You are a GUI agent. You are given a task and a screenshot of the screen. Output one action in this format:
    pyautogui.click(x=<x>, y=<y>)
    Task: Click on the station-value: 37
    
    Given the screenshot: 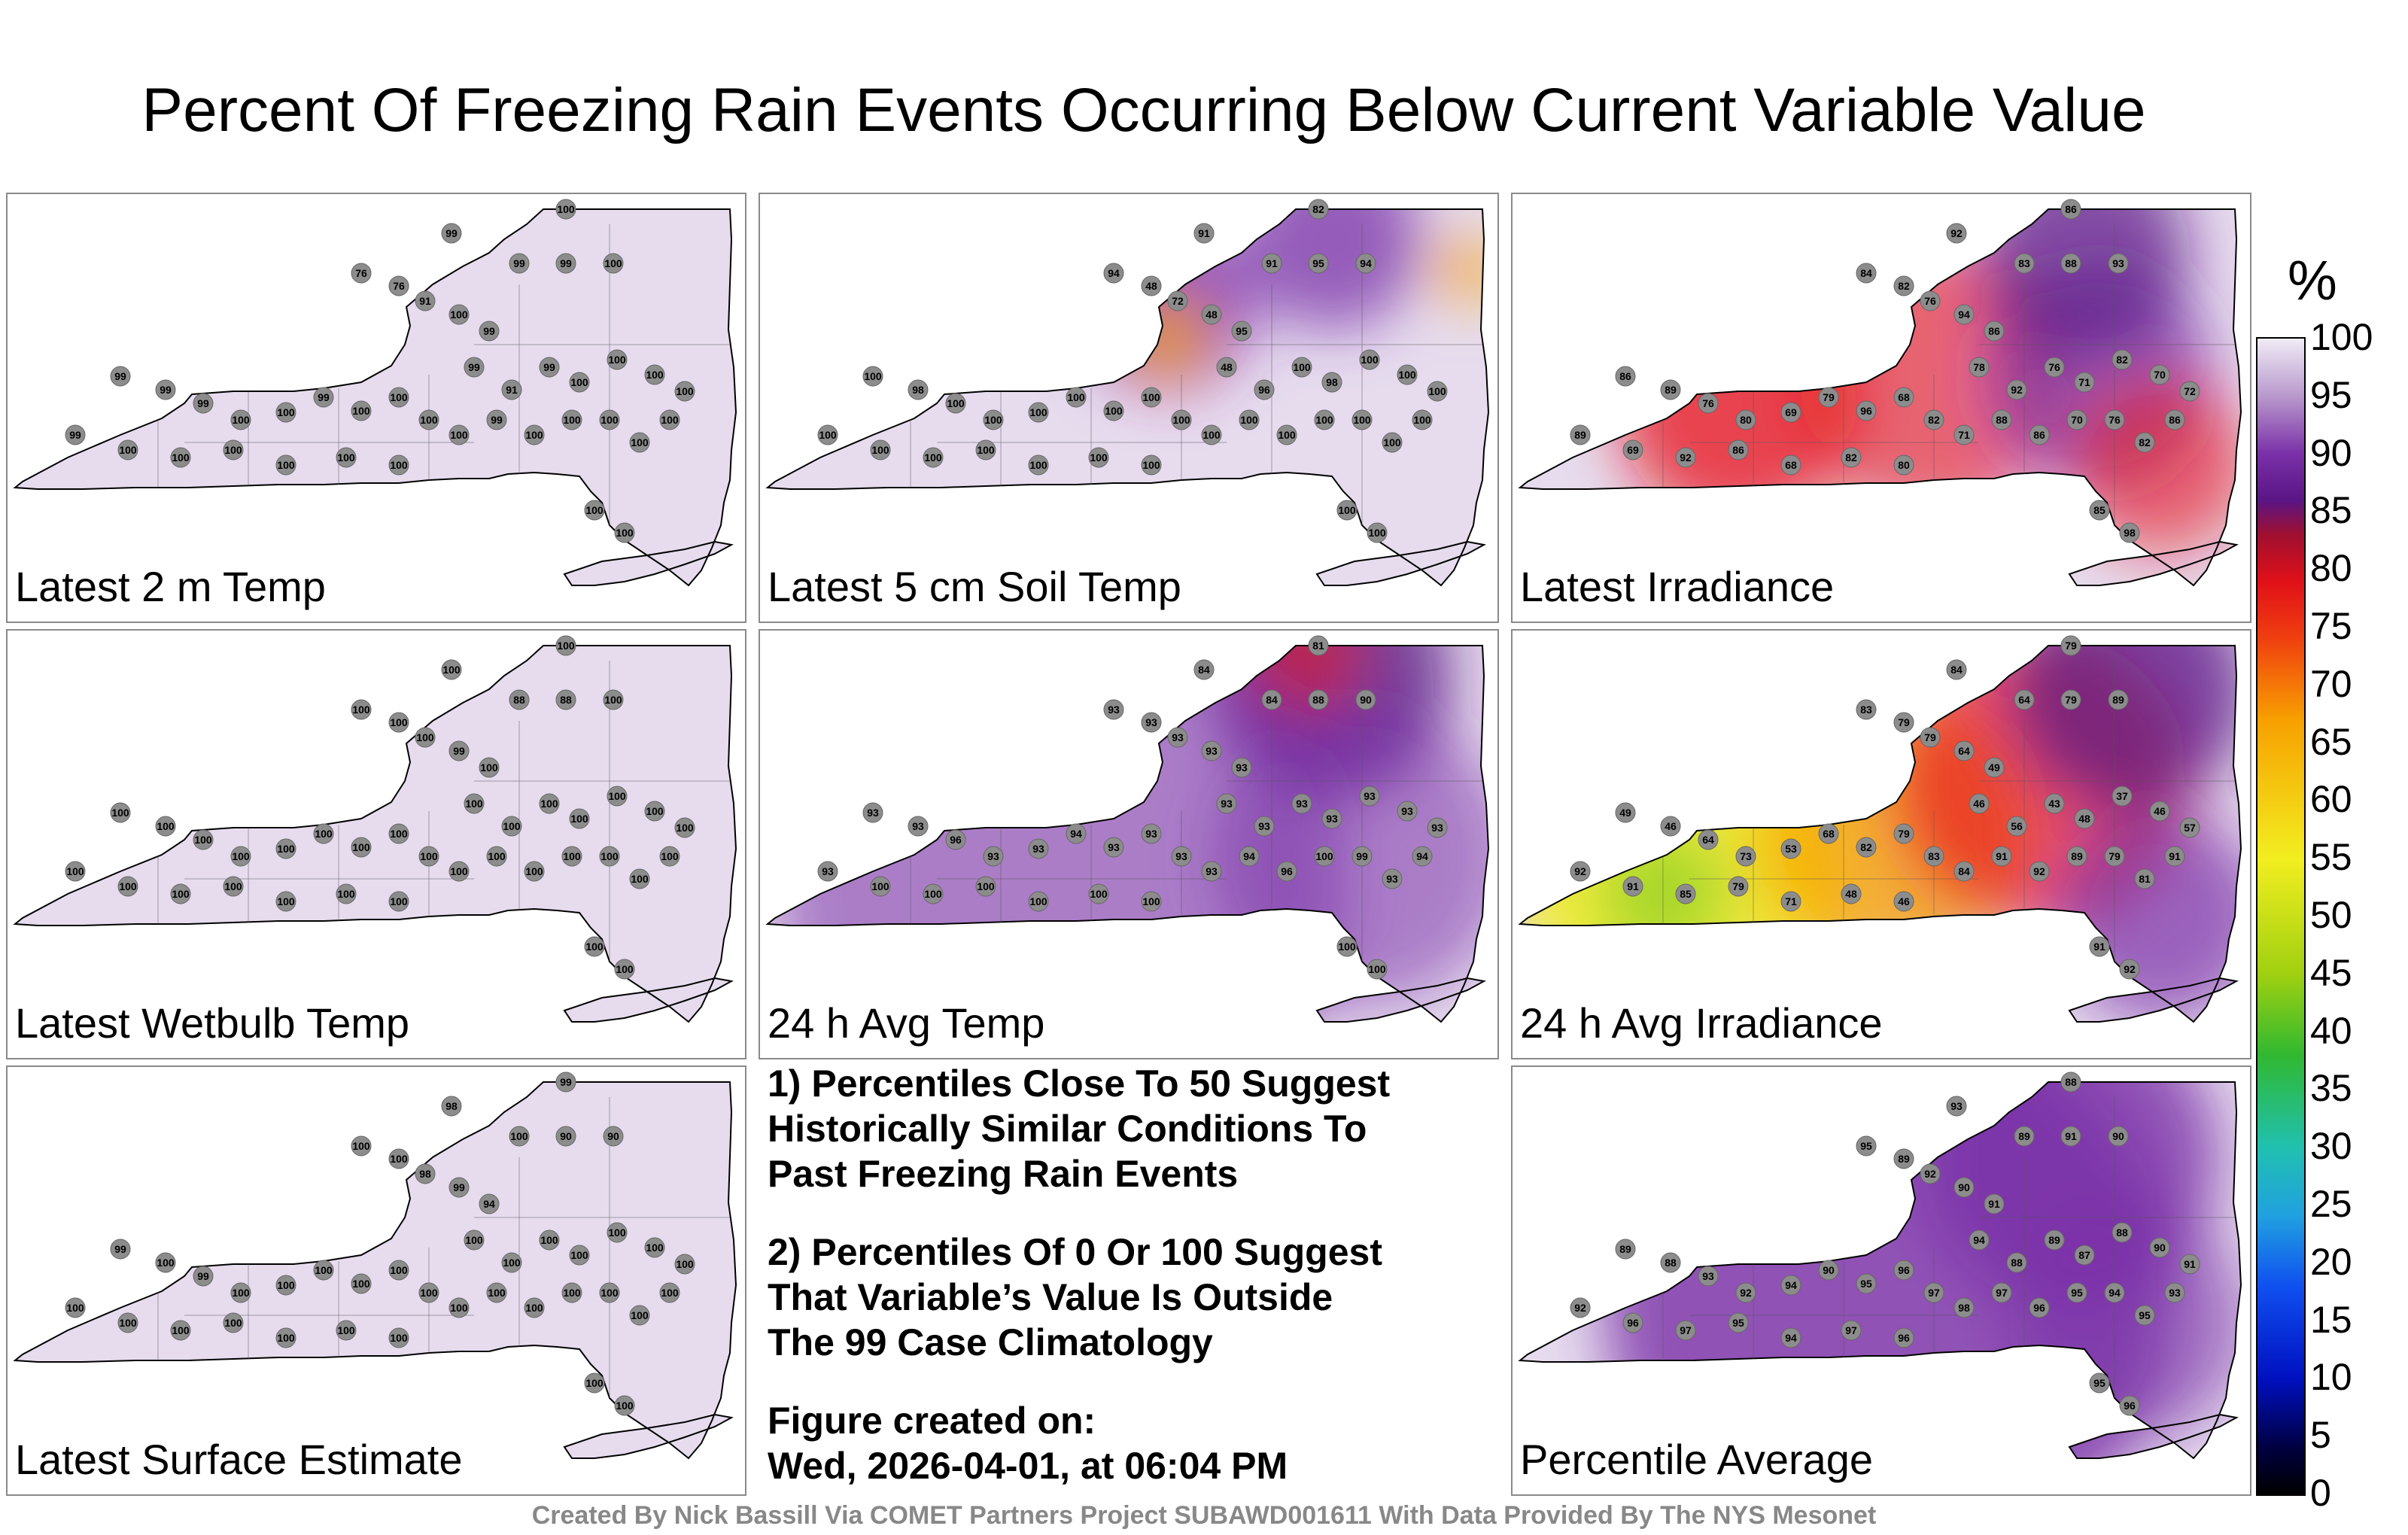 What is the action you would take?
    pyautogui.click(x=2122, y=796)
    